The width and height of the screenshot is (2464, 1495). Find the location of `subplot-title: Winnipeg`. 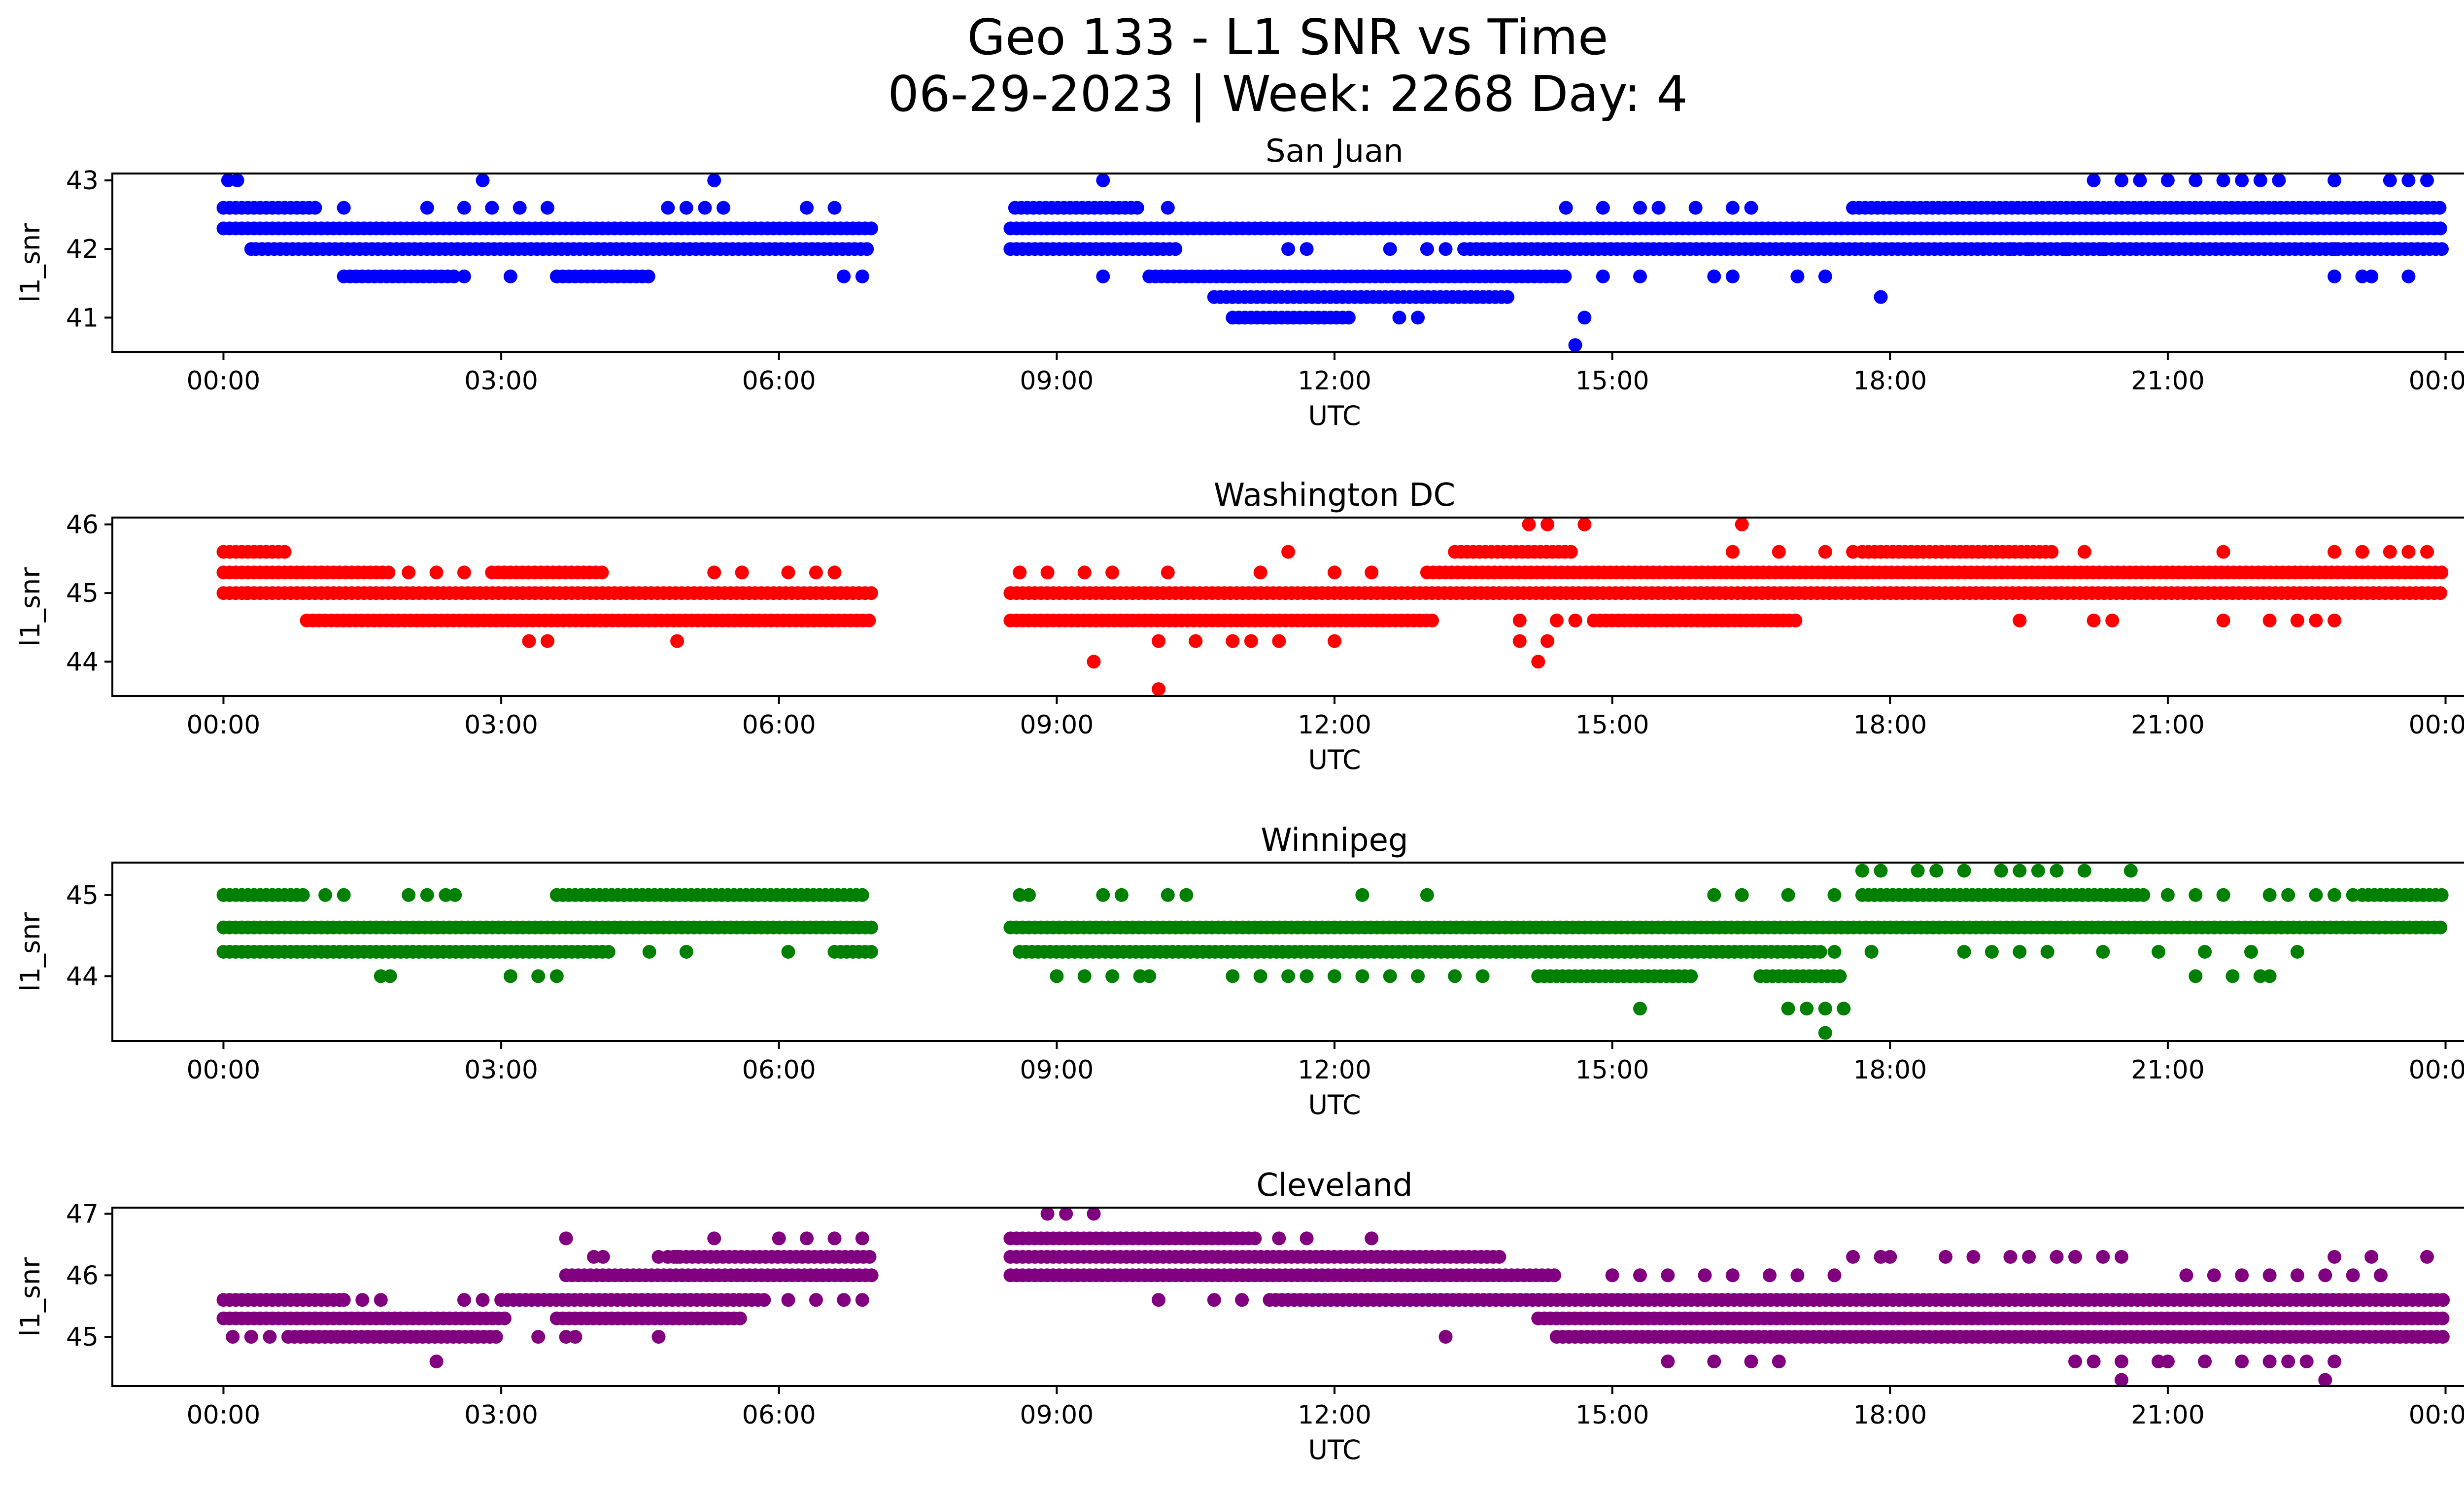

subplot-title: Winnipeg is located at coordinates (1334, 840).